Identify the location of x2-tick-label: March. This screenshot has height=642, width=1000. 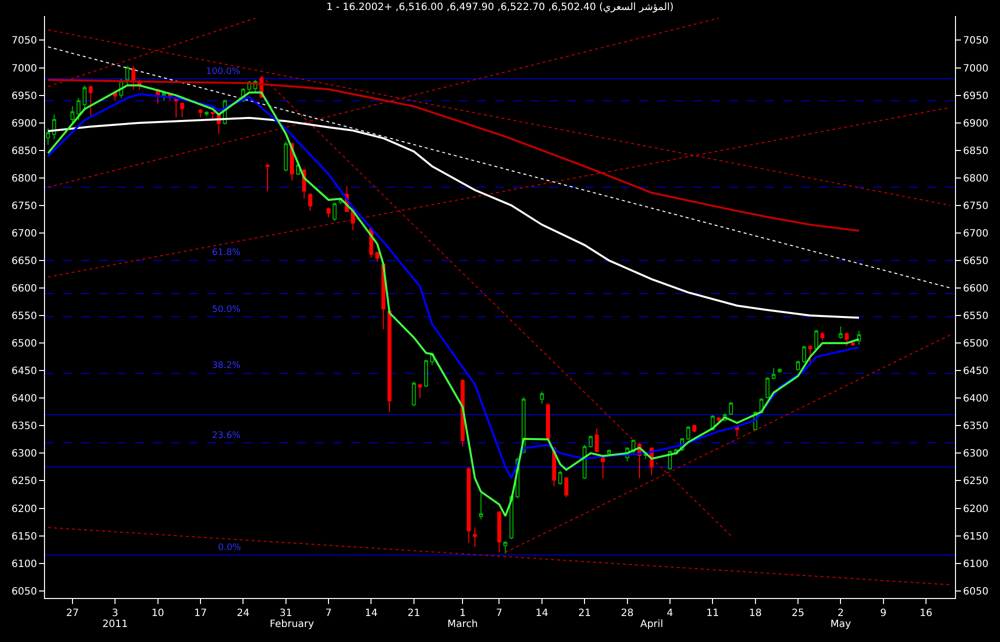
(462, 624).